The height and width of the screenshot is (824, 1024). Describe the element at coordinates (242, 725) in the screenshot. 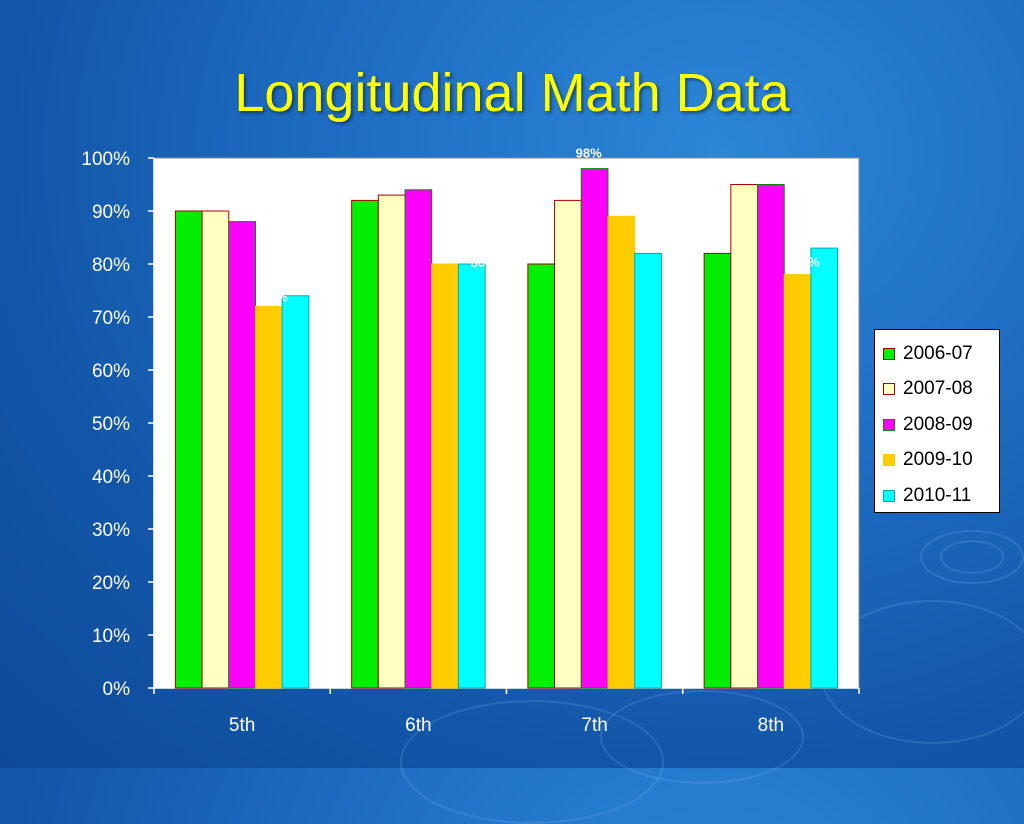

I see `x-tick-label: 5th` at that location.